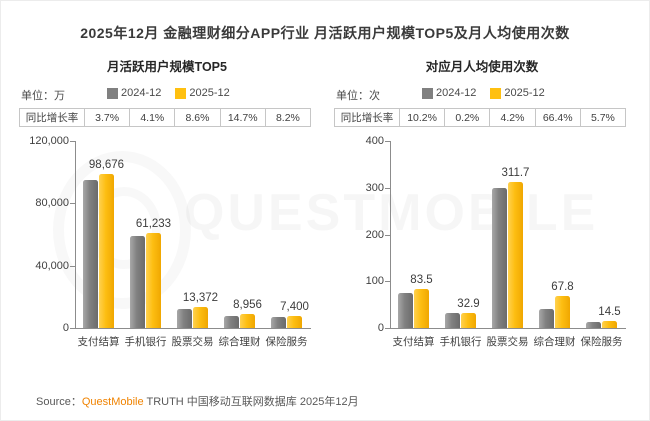 The image size is (650, 421). What do you see at coordinates (49, 141) in the screenshot?
I see `y-axis-tick-label: 120,000` at bounding box center [49, 141].